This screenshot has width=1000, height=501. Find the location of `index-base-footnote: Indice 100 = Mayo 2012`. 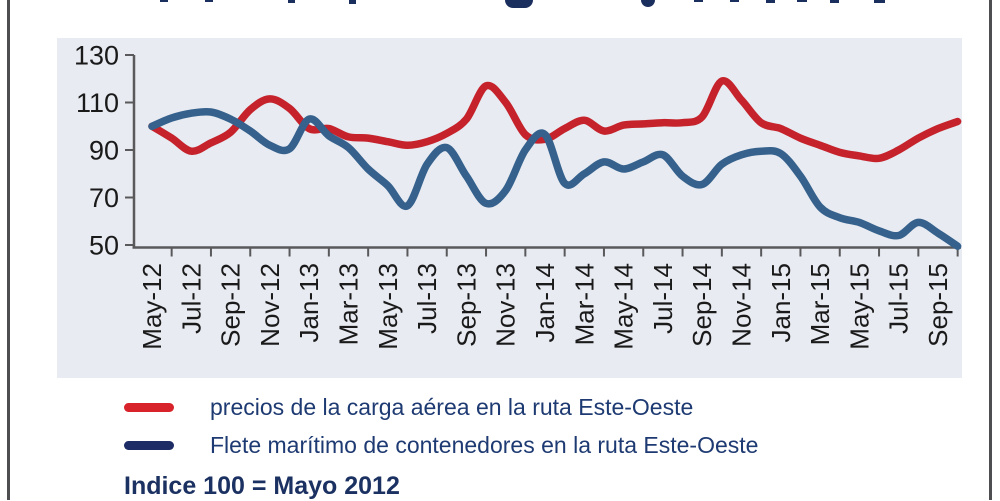

index-base-footnote: Indice 100 = Mayo 2012 is located at coordinates (262, 486).